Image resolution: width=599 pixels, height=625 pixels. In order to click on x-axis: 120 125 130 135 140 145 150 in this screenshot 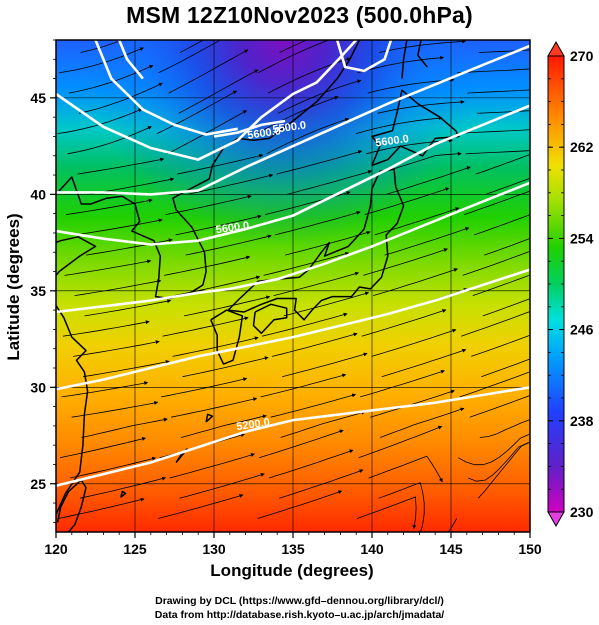, I will do `click(293, 544)`.